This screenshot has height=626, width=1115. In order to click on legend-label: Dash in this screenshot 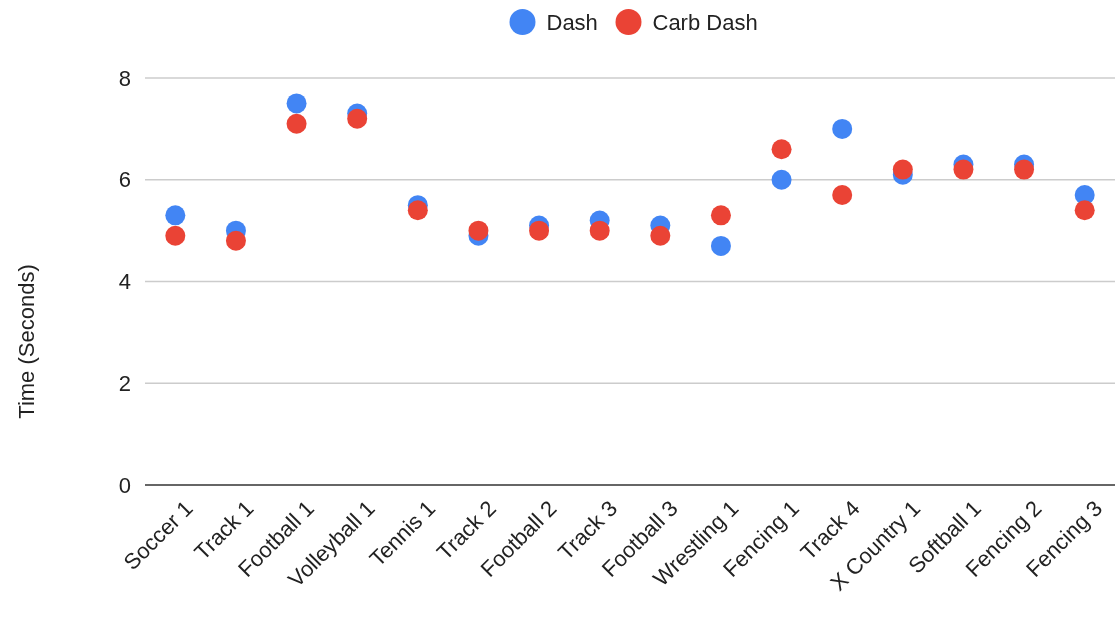, I will do `click(572, 22)`.